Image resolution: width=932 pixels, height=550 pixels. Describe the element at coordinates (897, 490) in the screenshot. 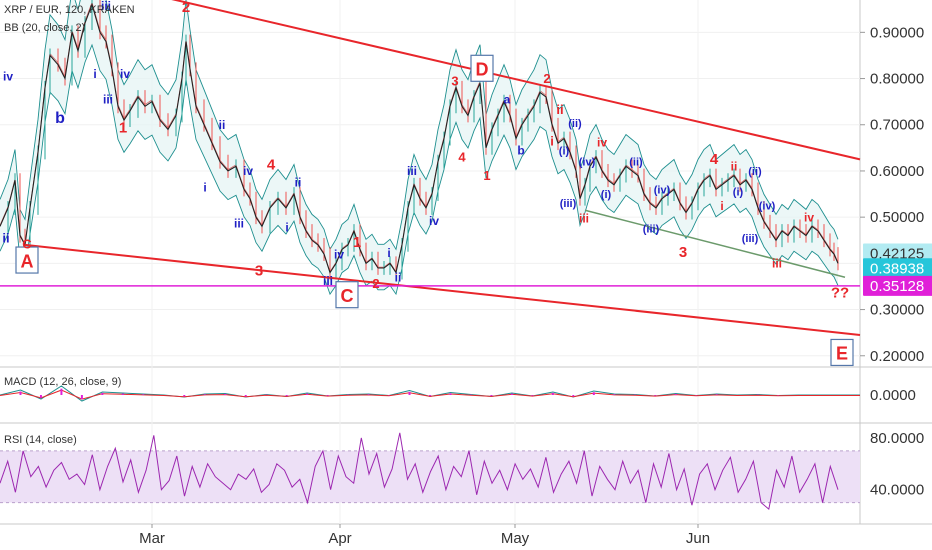

I see `rsi-tick-label: 40.0000` at that location.